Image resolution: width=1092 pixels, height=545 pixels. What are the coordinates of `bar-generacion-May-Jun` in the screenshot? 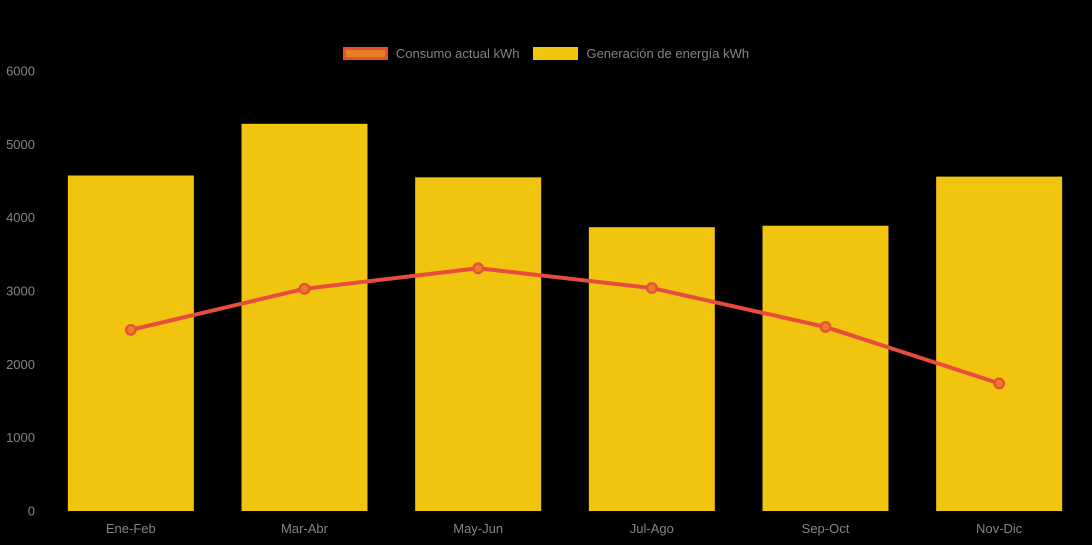 It's located at (478, 344).